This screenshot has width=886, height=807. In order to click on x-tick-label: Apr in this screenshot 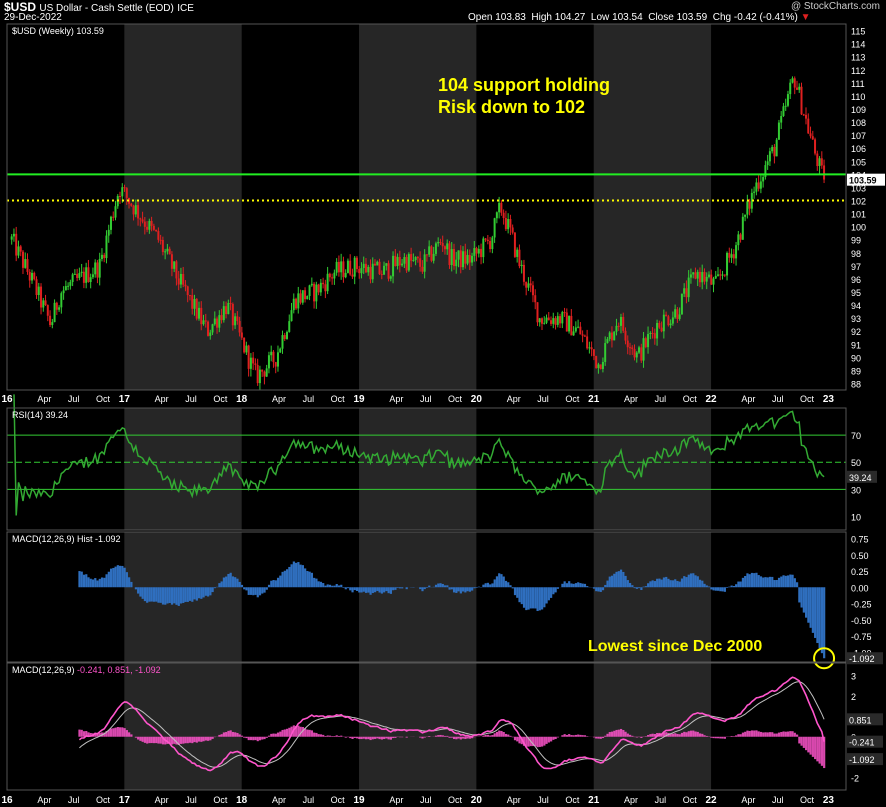, I will do `click(396, 399)`.